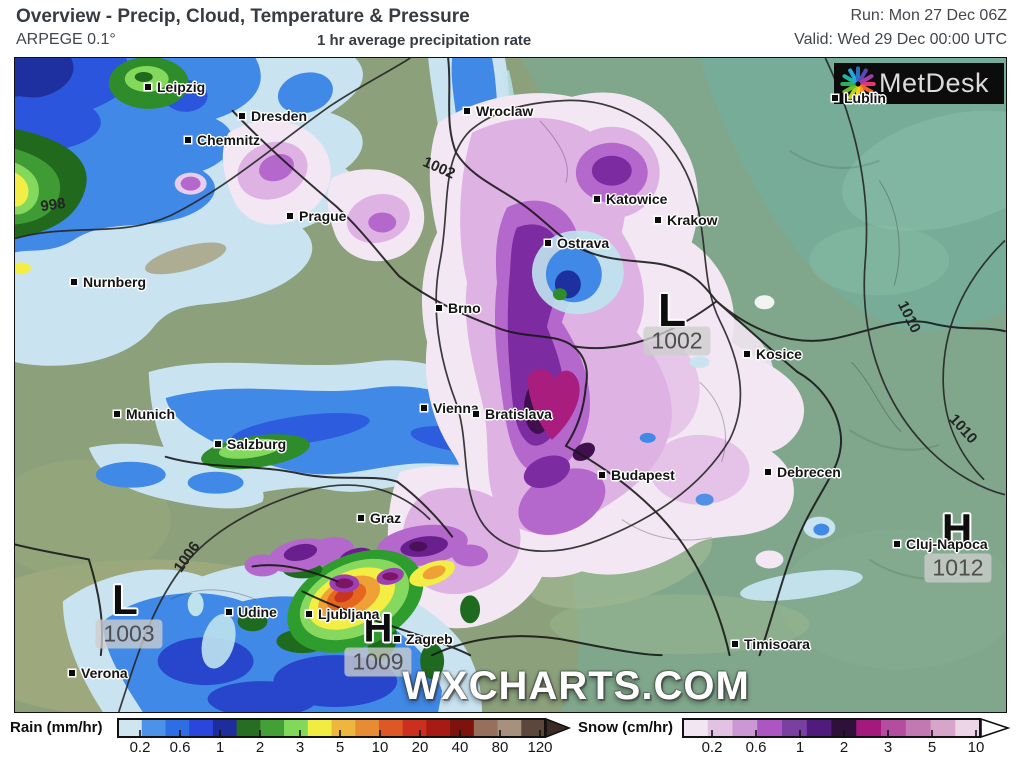  I want to click on city-vienna: Vienna, so click(450, 408).